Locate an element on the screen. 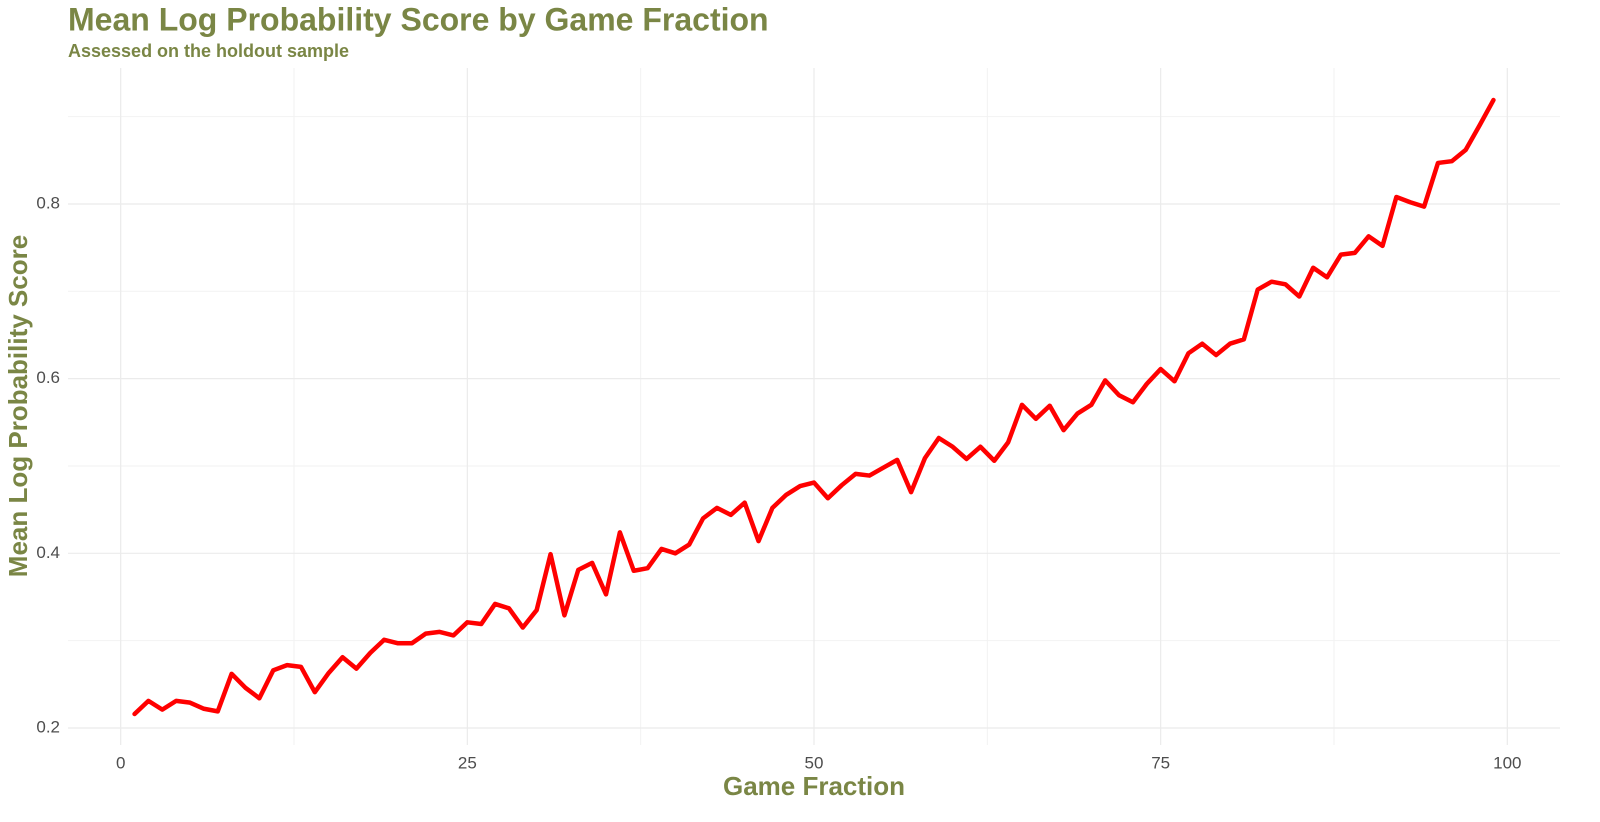 This screenshot has height=822, width=1600. x-tick-label: 75 is located at coordinates (1160, 762).